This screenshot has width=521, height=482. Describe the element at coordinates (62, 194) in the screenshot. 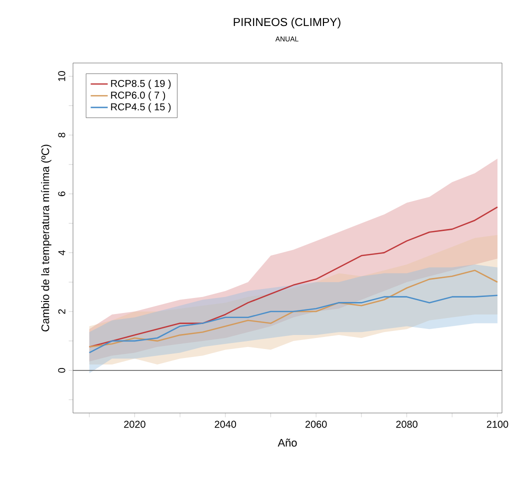

I see `y-tick-label: 6` at that location.